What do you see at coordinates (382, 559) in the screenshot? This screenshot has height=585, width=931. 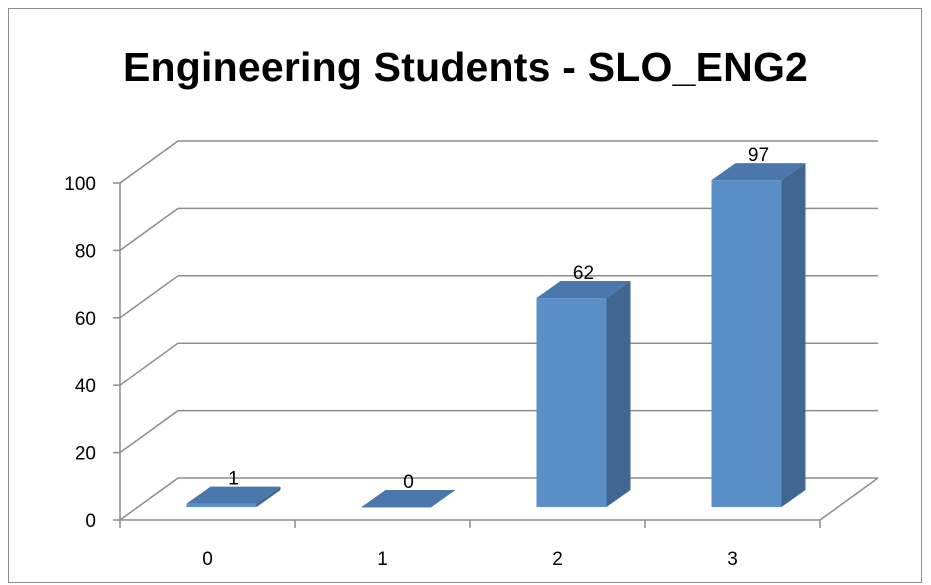 I see `x-tick-label: 1` at bounding box center [382, 559].